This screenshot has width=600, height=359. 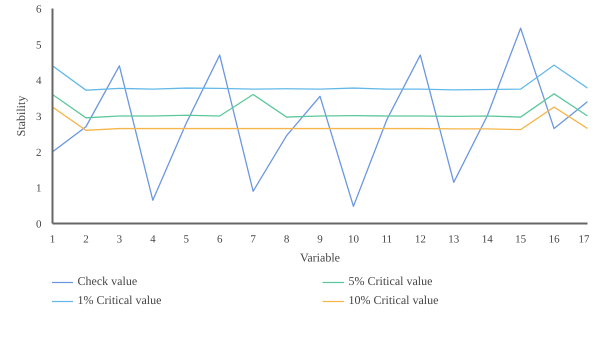 I want to click on x-tick-label: 17, so click(x=584, y=240).